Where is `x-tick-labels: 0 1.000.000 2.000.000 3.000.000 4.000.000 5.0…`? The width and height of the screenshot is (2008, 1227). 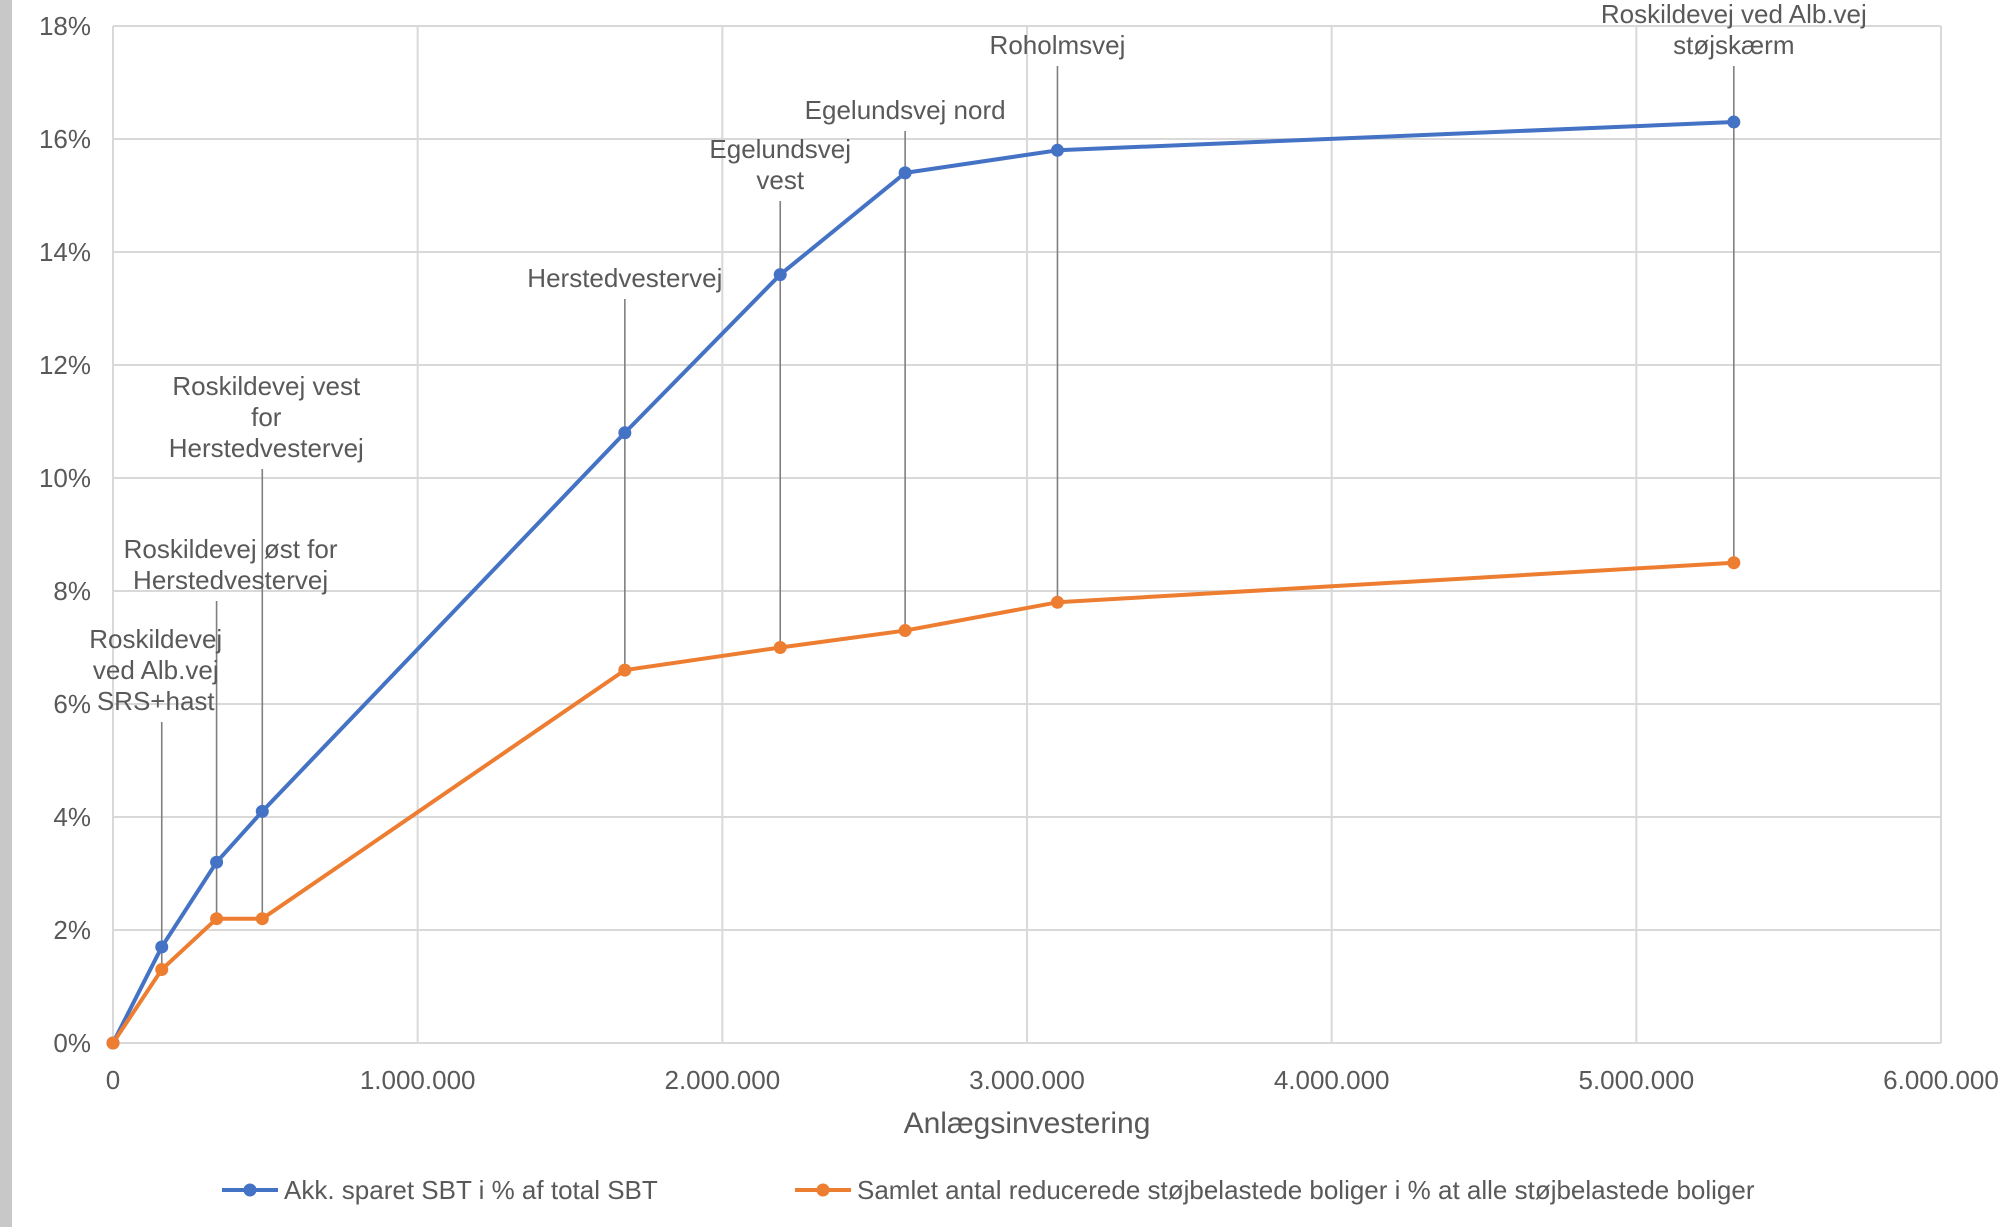 x-tick-labels: 0 1.000.000 2.000.000 3.000.000 4.000.000 5.0… is located at coordinates (1052, 1080).